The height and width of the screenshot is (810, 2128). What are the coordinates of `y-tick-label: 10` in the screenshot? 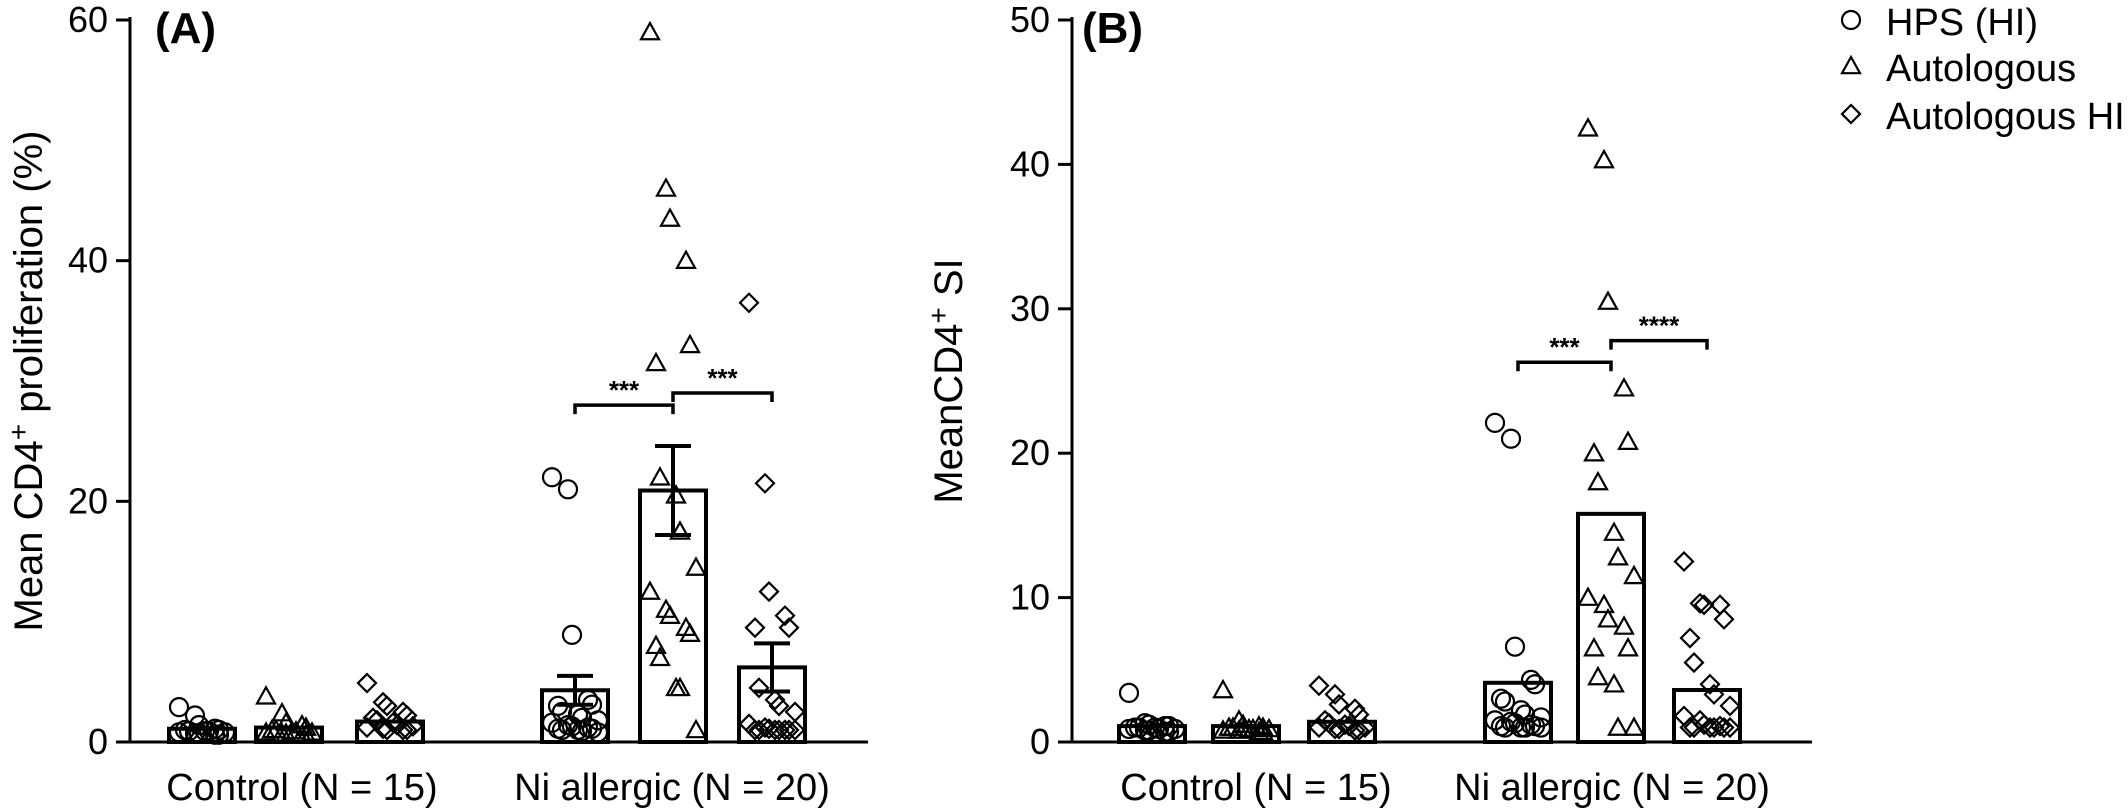 It's located at (1030, 597).